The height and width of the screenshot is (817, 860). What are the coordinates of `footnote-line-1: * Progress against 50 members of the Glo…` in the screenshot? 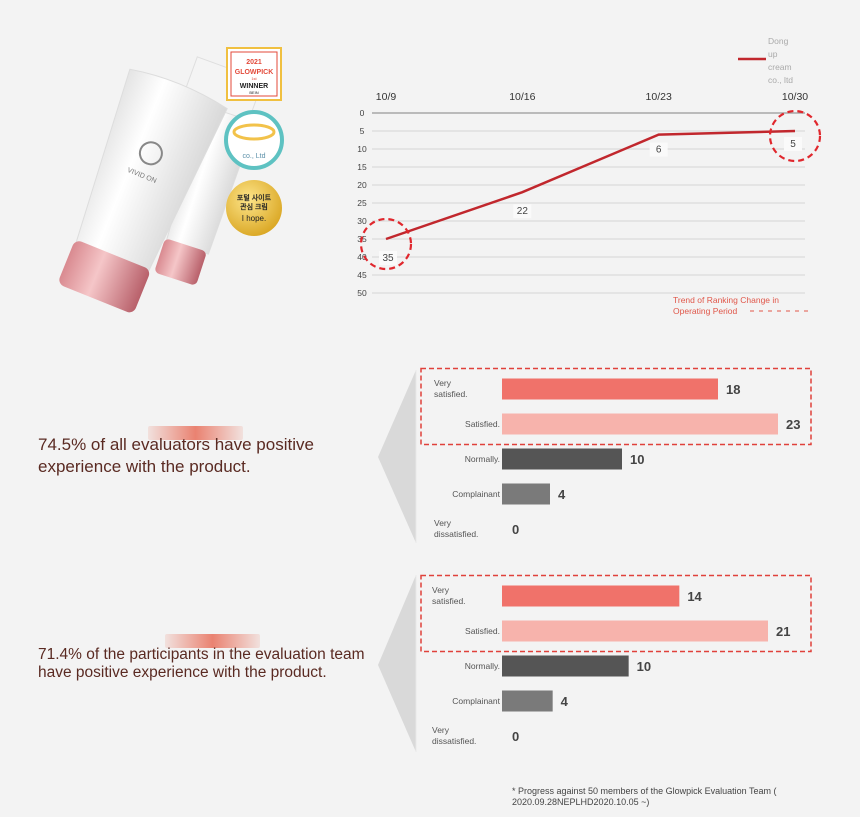 It's located at (644, 791).